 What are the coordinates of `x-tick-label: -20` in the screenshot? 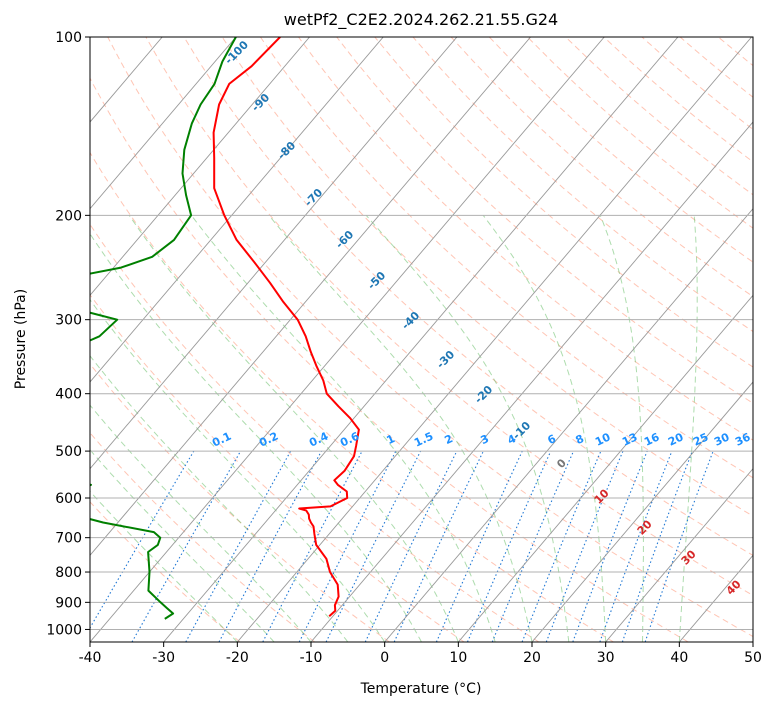 It's located at (237, 658).